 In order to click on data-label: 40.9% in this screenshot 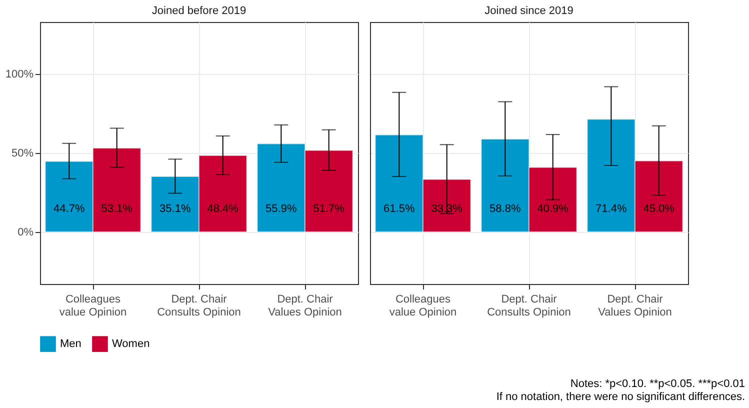, I will do `click(553, 208)`.